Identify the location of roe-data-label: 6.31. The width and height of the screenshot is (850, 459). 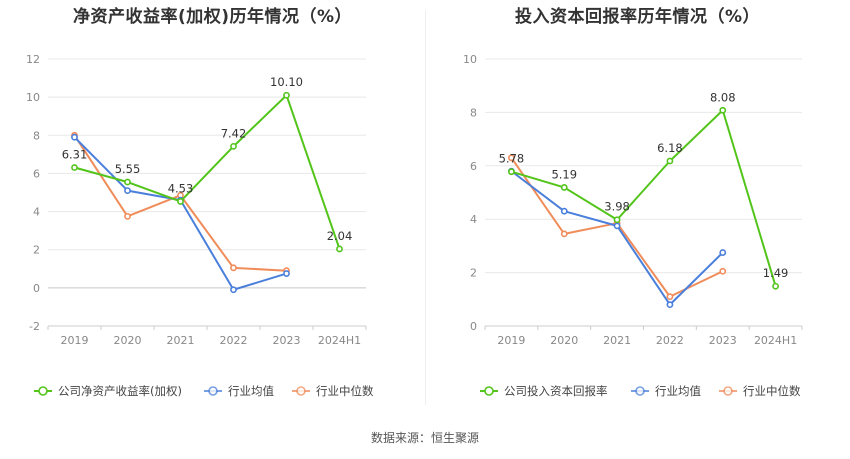
(75, 155).